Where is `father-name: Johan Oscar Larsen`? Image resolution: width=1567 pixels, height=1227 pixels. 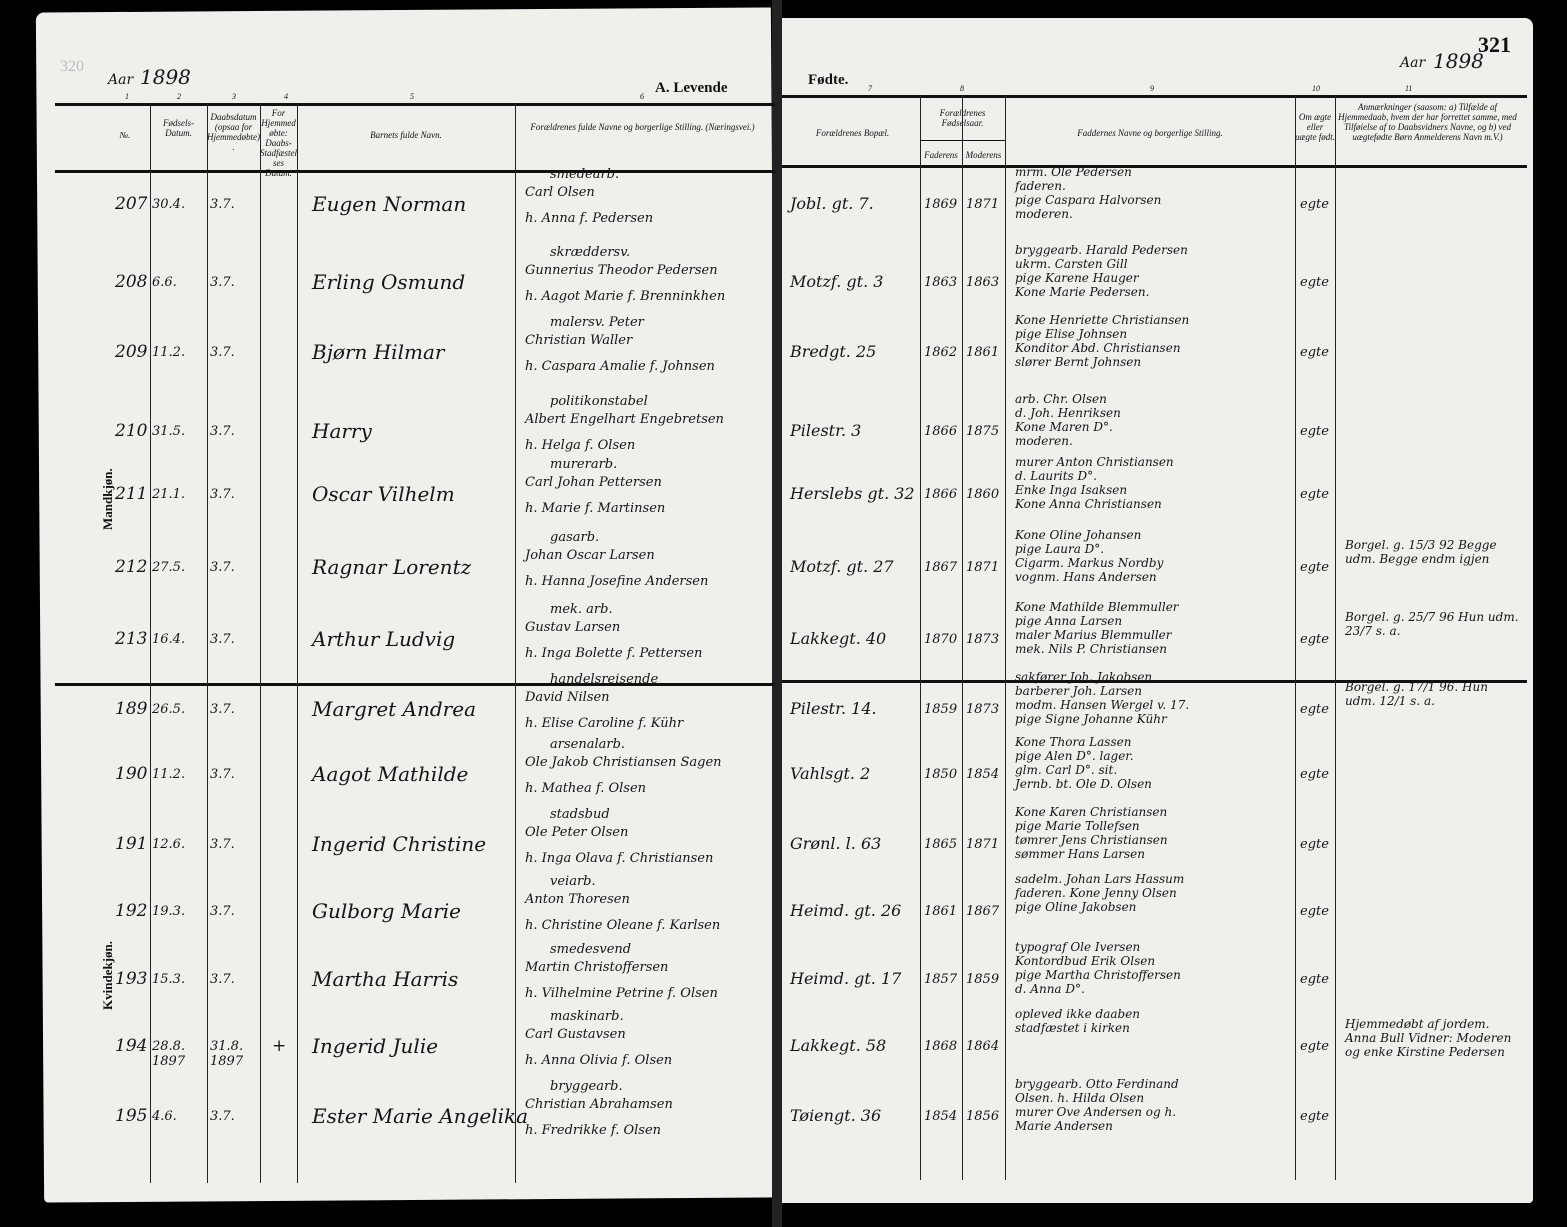 father-name: Johan Oscar Larsen is located at coordinates (590, 555).